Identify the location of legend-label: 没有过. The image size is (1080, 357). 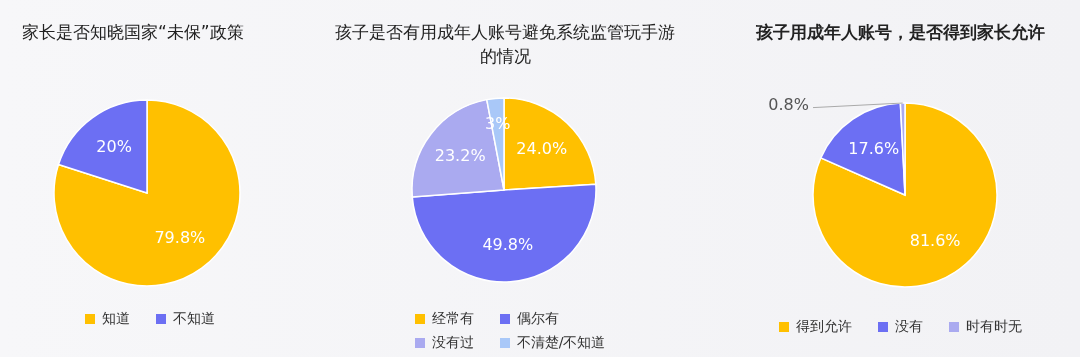
(452, 343).